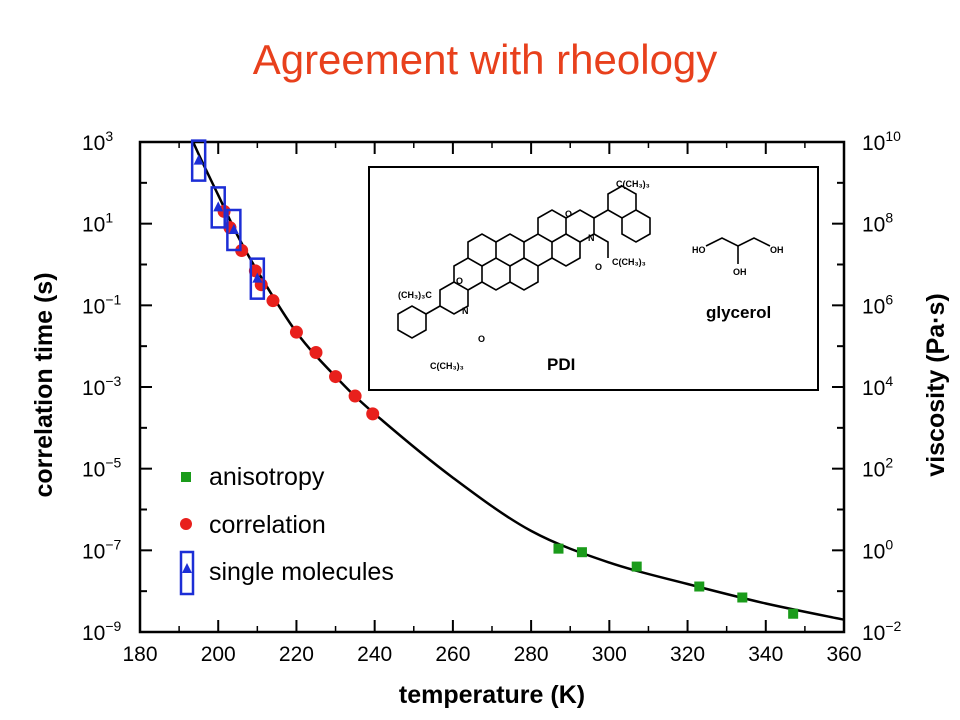 The width and height of the screenshot is (960, 720). Describe the element at coordinates (881, 141) in the screenshot. I see `y2-tick-label: 10¹⁰` at that location.